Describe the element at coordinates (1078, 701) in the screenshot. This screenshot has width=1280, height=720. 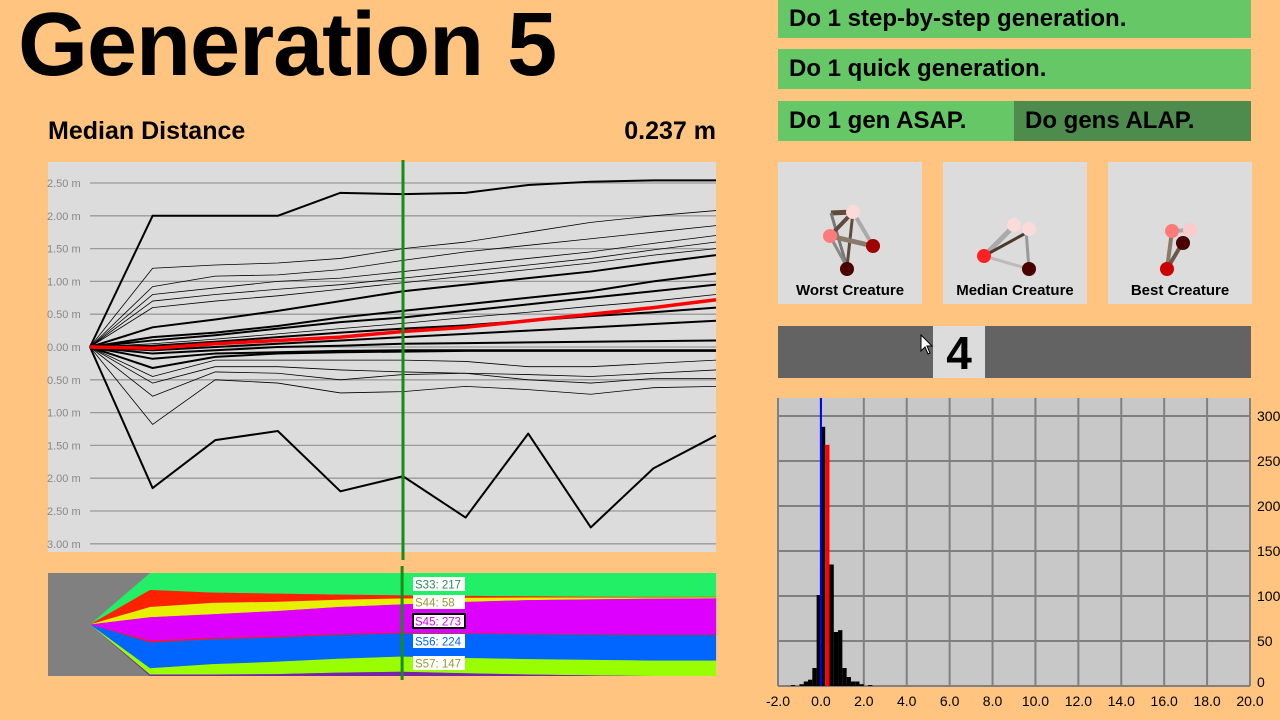
I see `x-tick-label: 12.0` at that location.